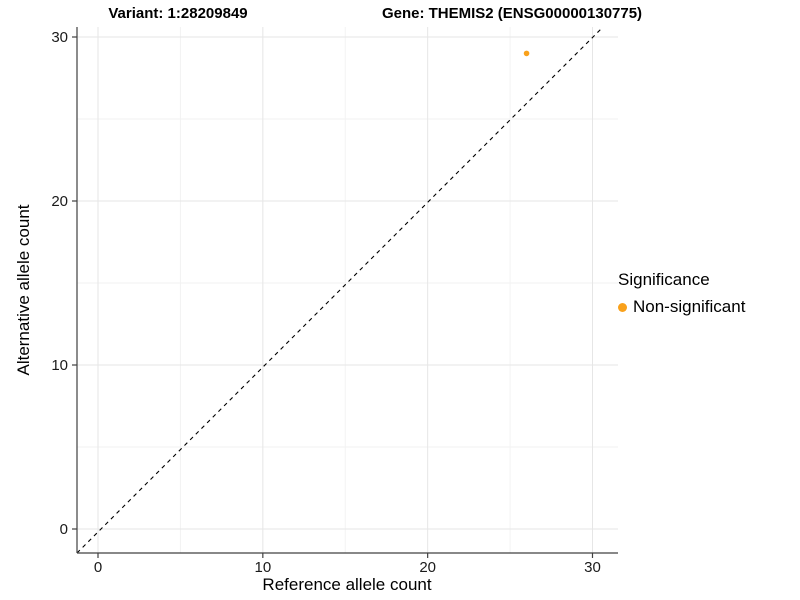  Describe the element at coordinates (98, 567) in the screenshot. I see `x-tick-label: 0` at that location.